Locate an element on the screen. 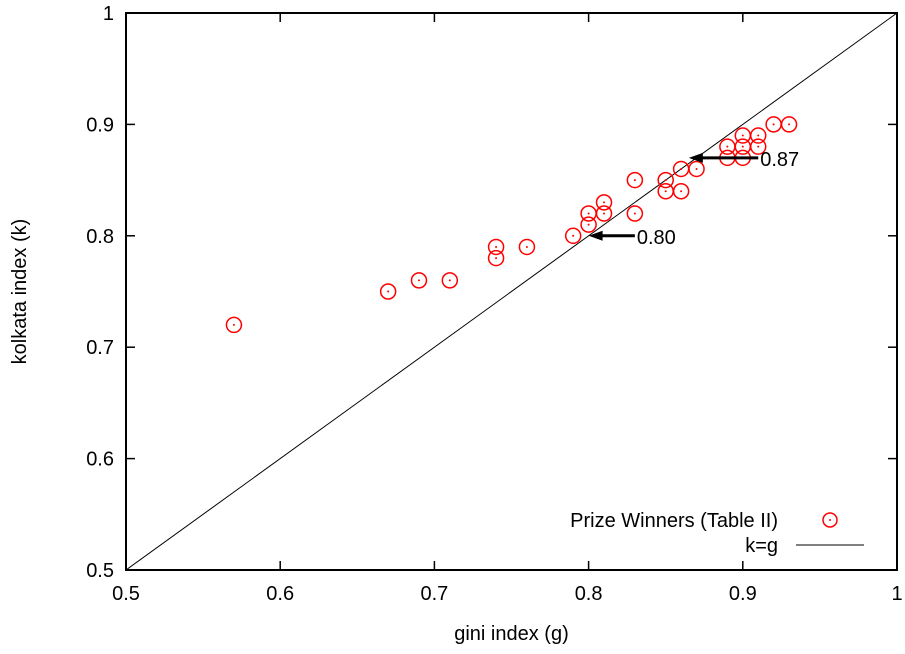  legend-marker-prize-winners is located at coordinates (830, 520).